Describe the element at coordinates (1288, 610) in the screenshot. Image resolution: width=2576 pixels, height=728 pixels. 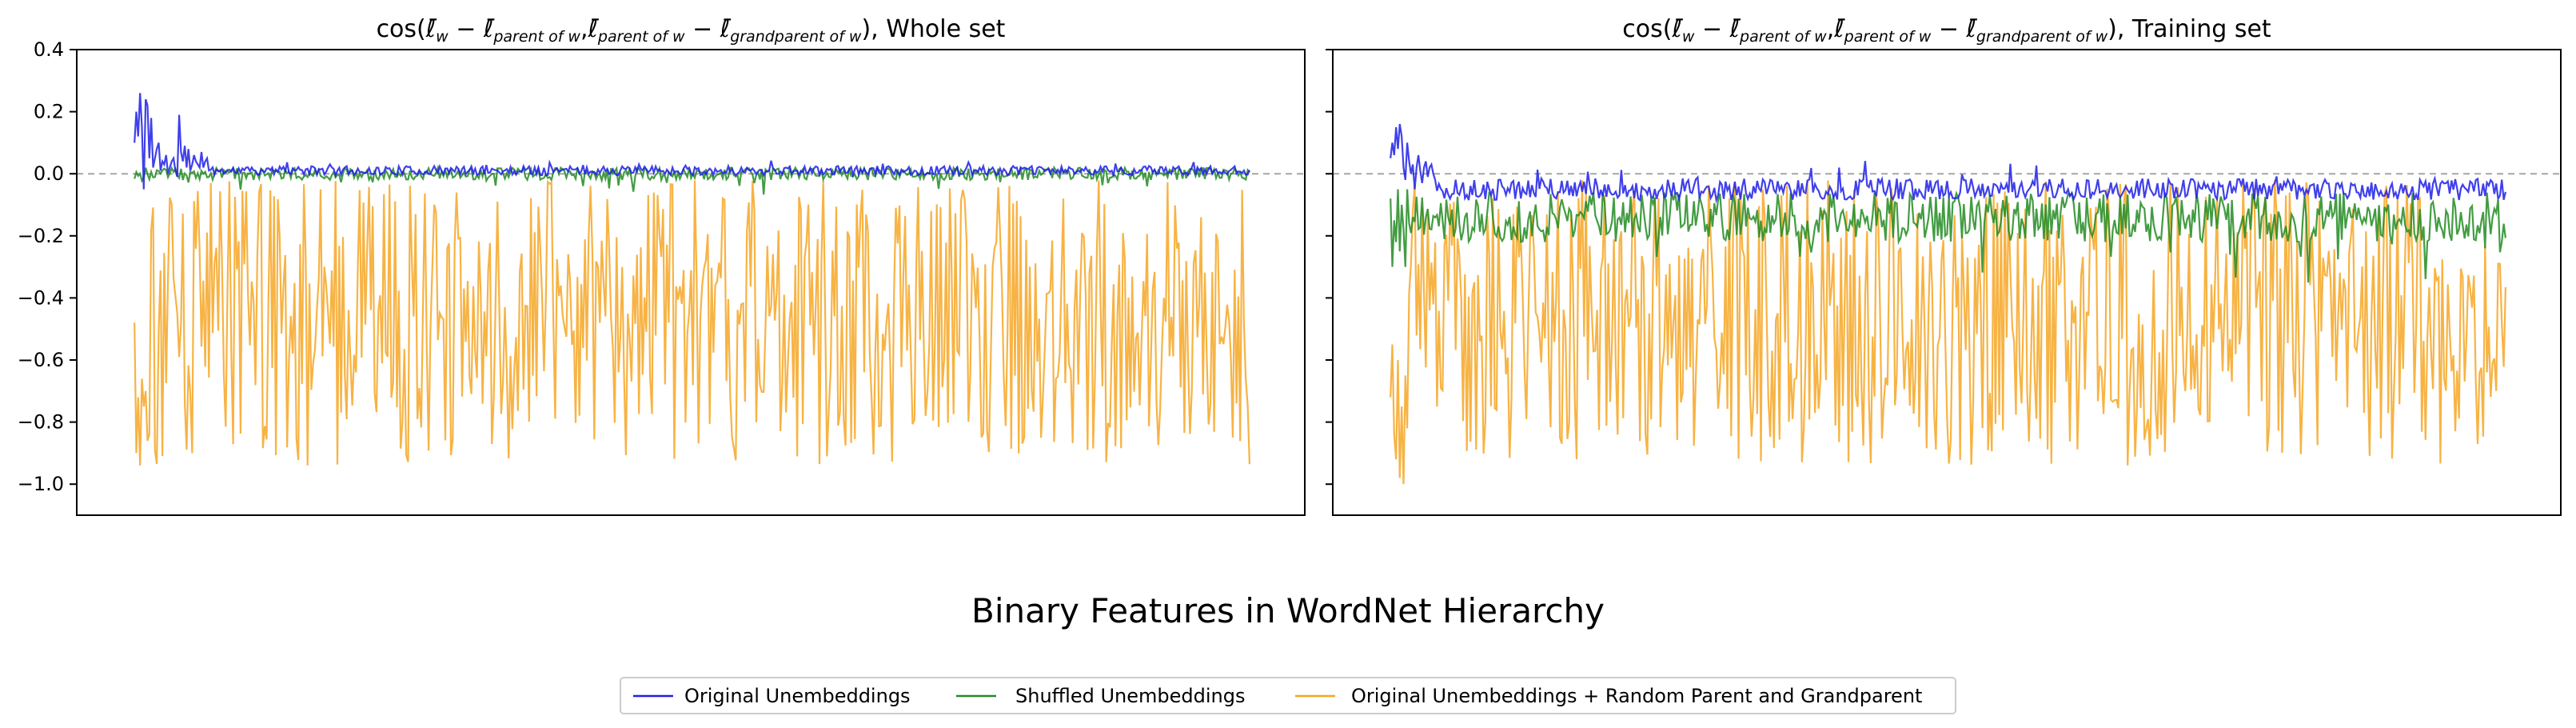
I see `figure-suptitle: Binary Features in WordNet Hierarchy` at that location.